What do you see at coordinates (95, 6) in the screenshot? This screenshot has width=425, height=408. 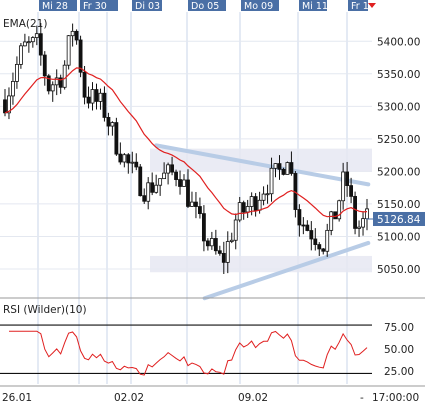 I see `day-header-label: Fr 30` at bounding box center [95, 6].